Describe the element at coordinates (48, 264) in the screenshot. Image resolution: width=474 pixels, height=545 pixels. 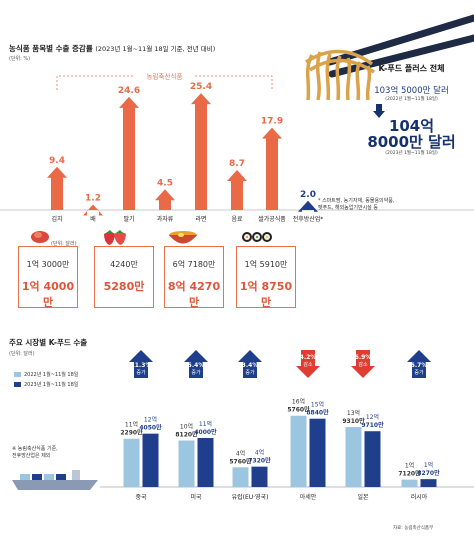
I see `export-card-prev: 1억 3000만` at that location.